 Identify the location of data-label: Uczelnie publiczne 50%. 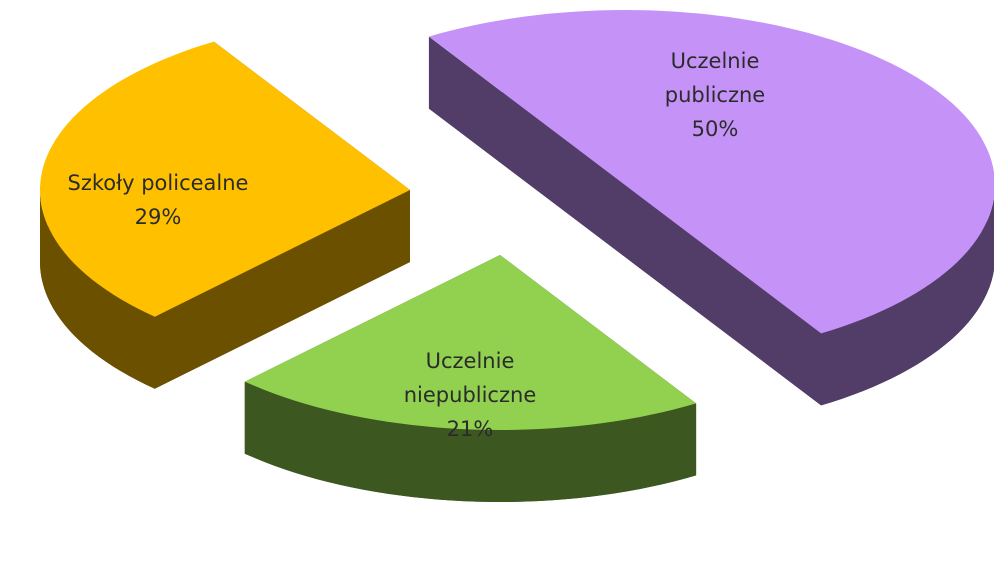
(715, 95).